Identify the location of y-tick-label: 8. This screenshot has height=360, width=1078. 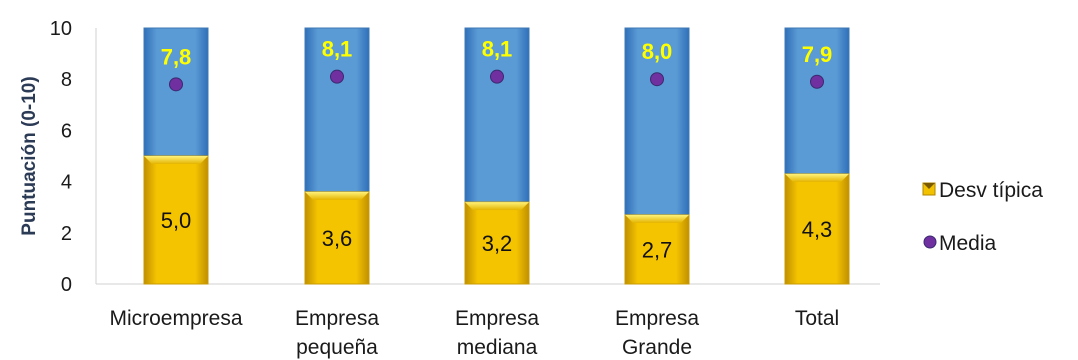
(66, 80).